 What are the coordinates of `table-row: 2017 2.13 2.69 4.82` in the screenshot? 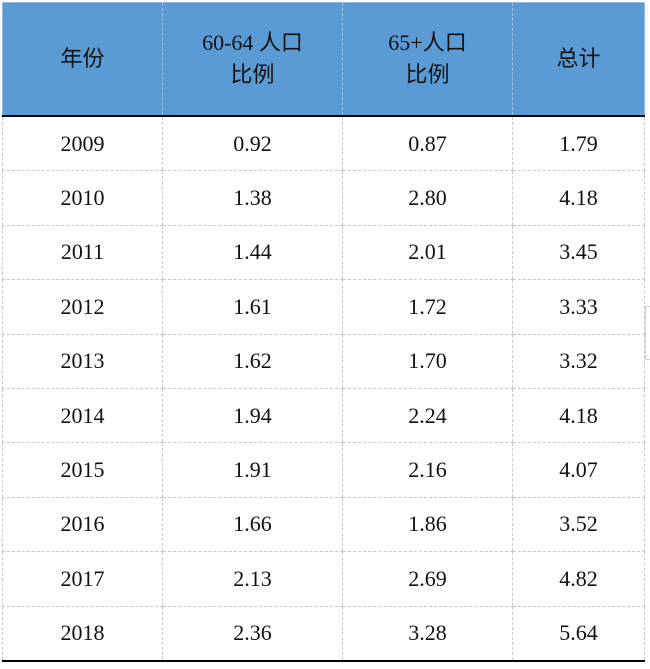 It's located at (323, 579).